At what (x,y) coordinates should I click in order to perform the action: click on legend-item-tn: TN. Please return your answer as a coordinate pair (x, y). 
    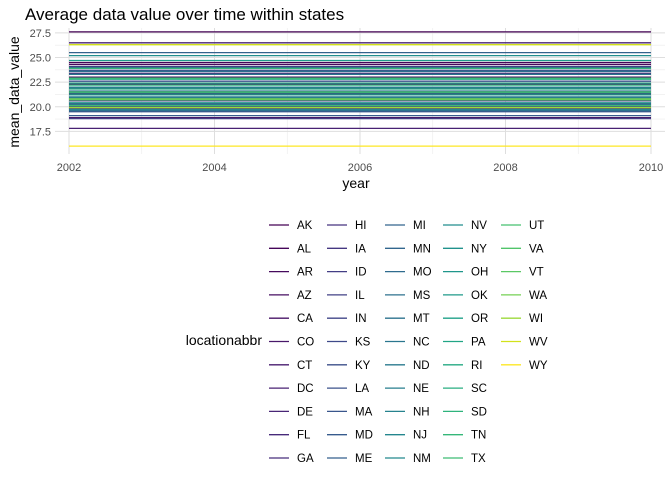
    Looking at the image, I should click on (464, 436).